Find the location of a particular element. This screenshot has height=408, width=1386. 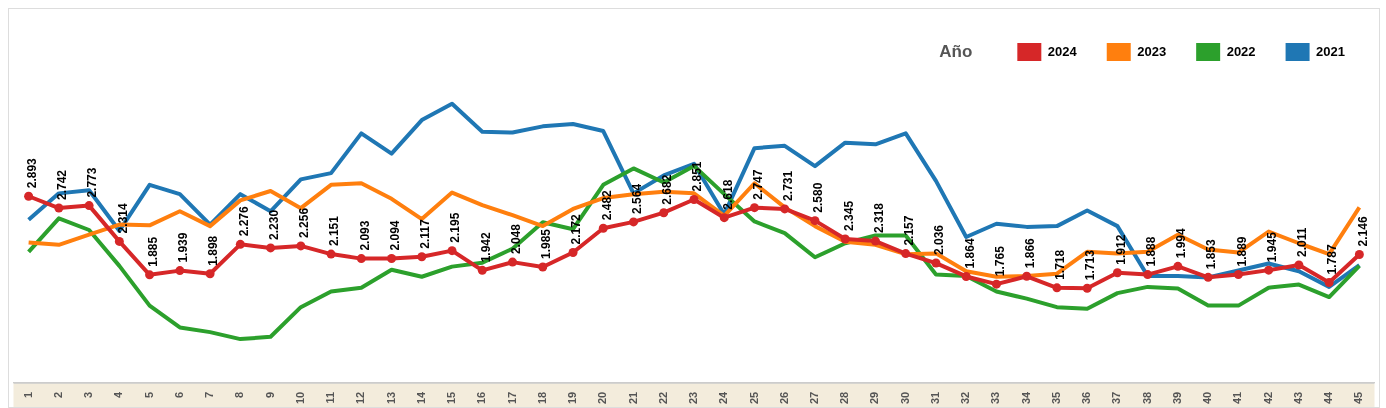

x-tick-label: 38 is located at coordinates (1146, 398).